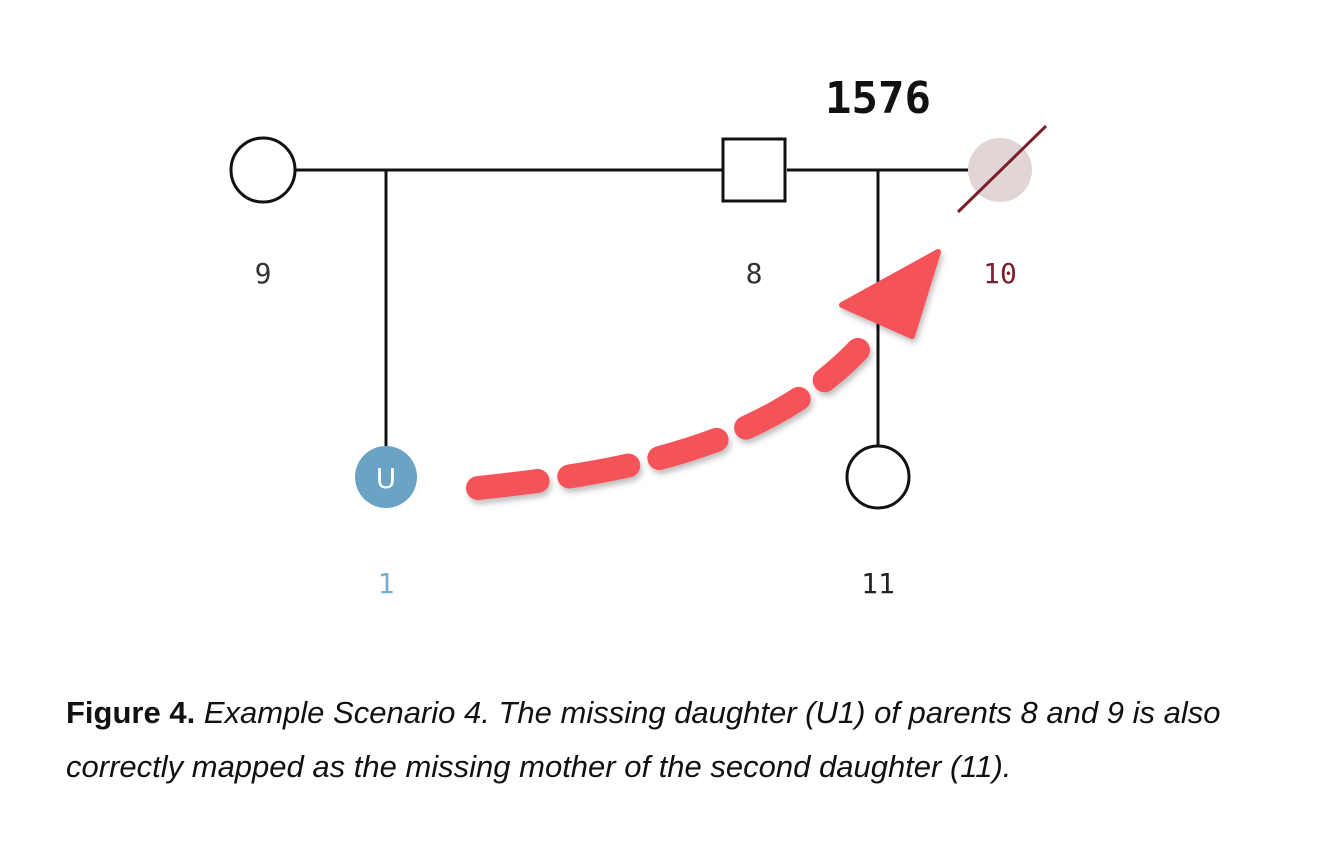 This screenshot has width=1326, height=842. Describe the element at coordinates (878, 583) in the screenshot. I see `individual-11-label: 11` at that location.